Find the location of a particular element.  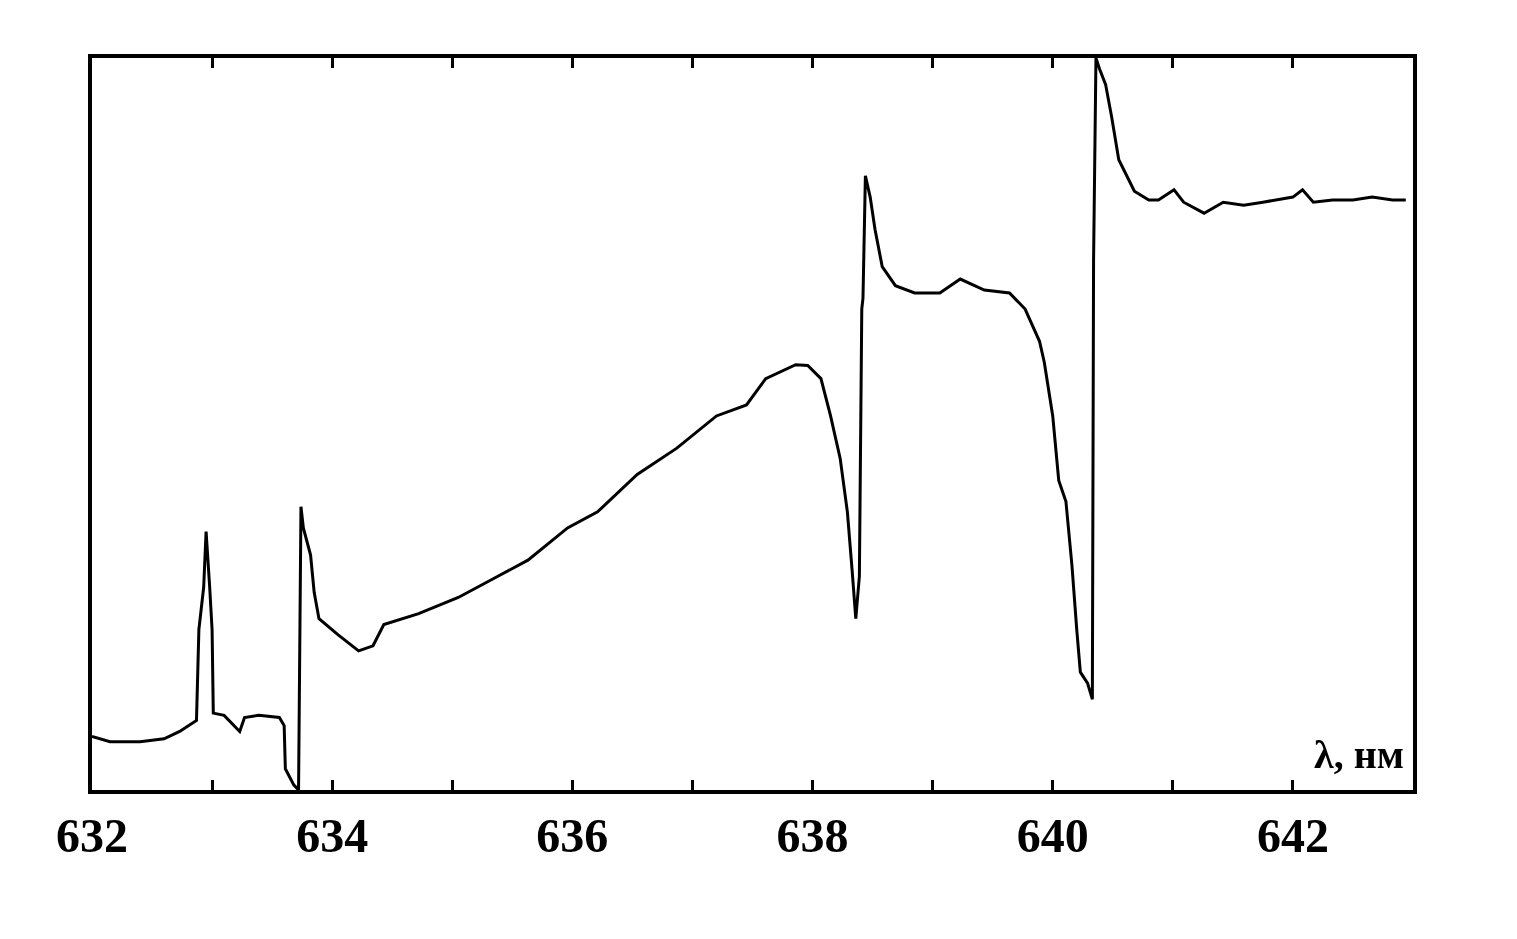

x-axis-title: λ, нм is located at coordinates (1359, 754).